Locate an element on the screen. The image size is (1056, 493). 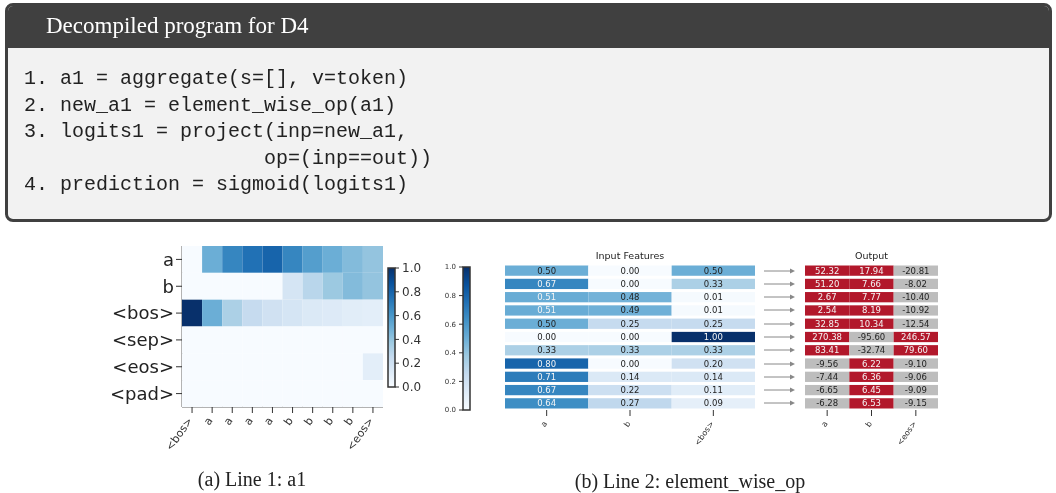
text: 1. a1 = aggregate(s=[], v=token) is located at coordinates (217, 79).